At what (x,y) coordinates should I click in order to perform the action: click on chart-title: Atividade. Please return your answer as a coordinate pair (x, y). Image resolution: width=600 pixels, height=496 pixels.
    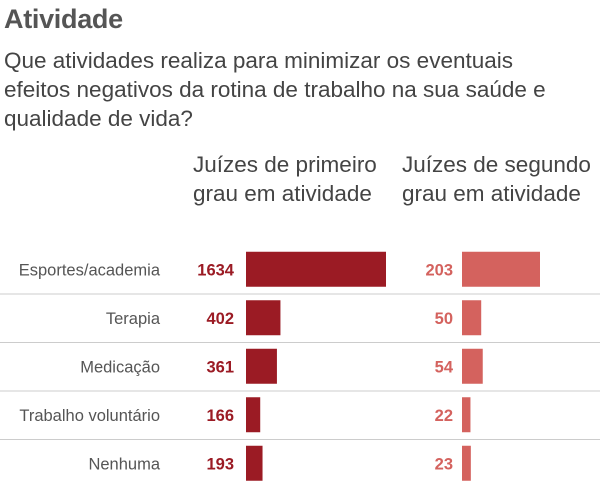
    Looking at the image, I should click on (63, 19).